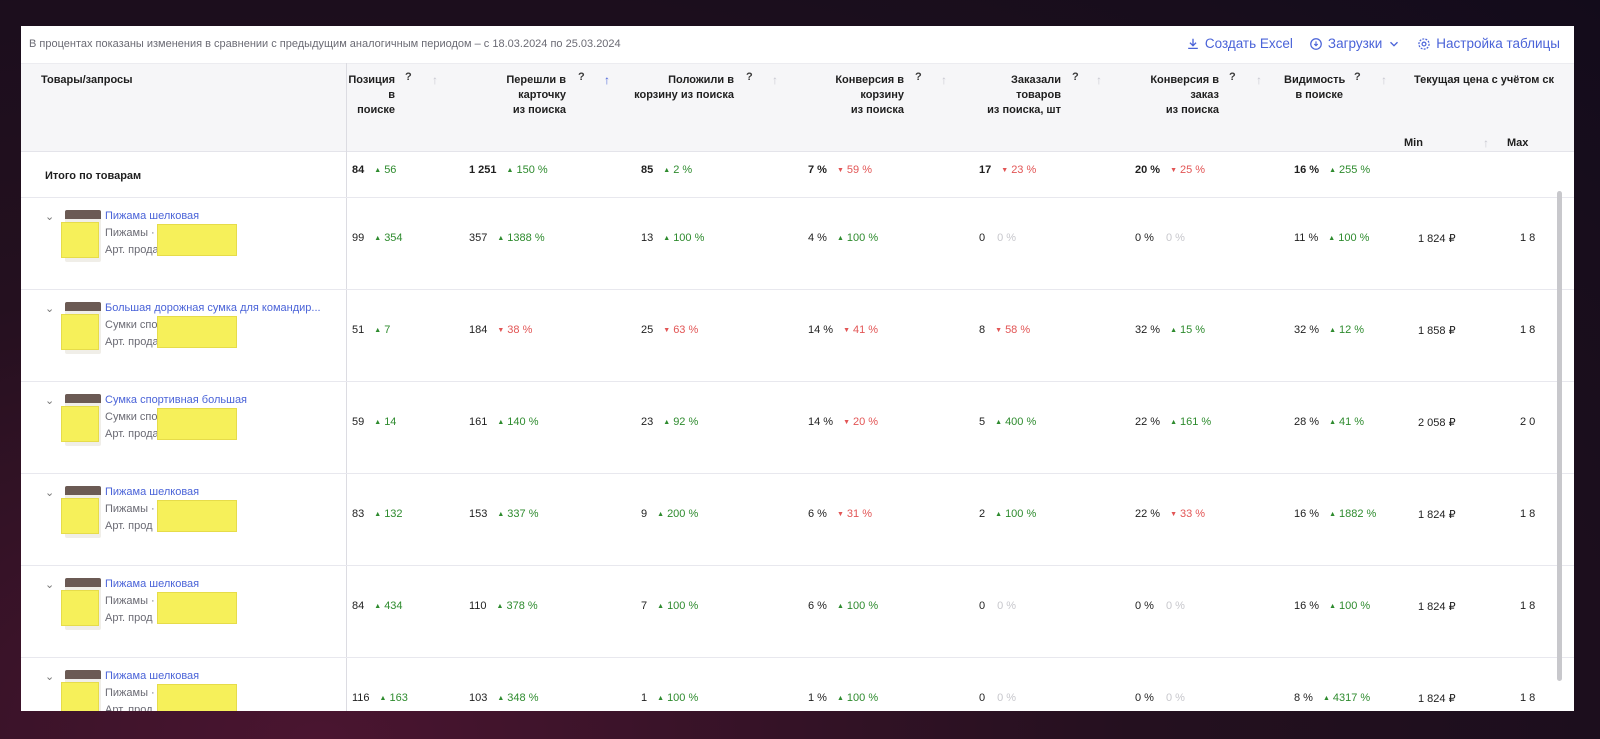  What do you see at coordinates (390, 170) in the screenshot?
I see `metric-change-value: 56` at bounding box center [390, 170].